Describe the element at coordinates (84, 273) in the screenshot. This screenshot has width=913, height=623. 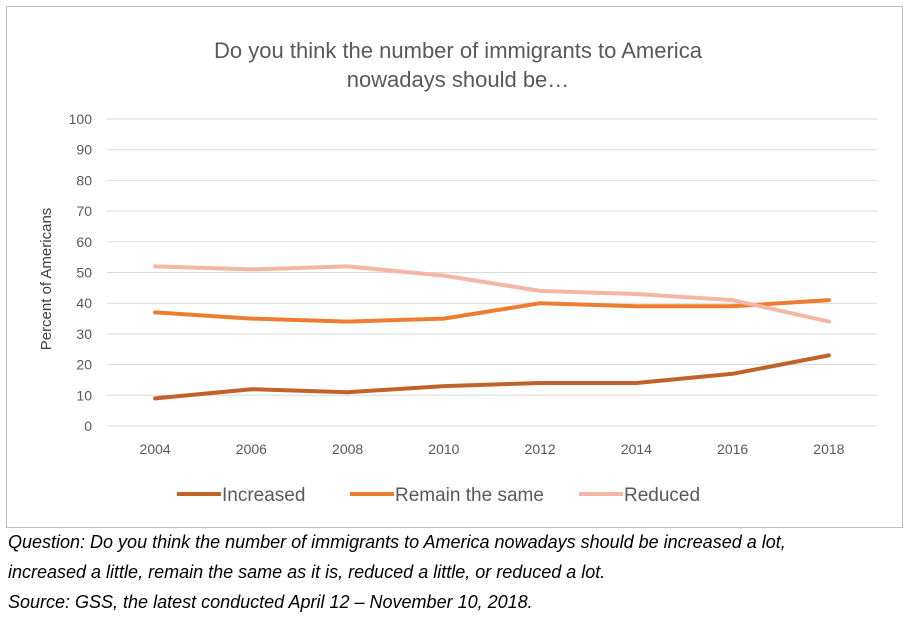
I see `y-tick-label: 50` at that location.